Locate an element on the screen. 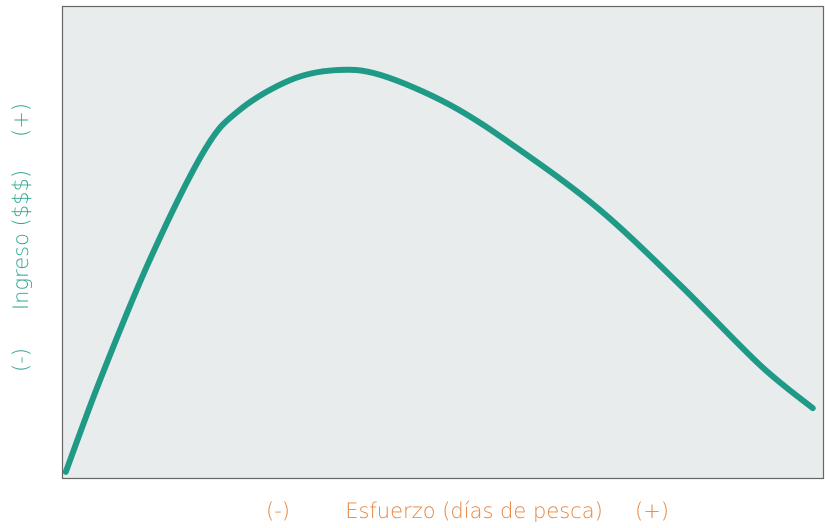 The image size is (825, 528). y-axis-label-min: (-) is located at coordinates (21, 360).